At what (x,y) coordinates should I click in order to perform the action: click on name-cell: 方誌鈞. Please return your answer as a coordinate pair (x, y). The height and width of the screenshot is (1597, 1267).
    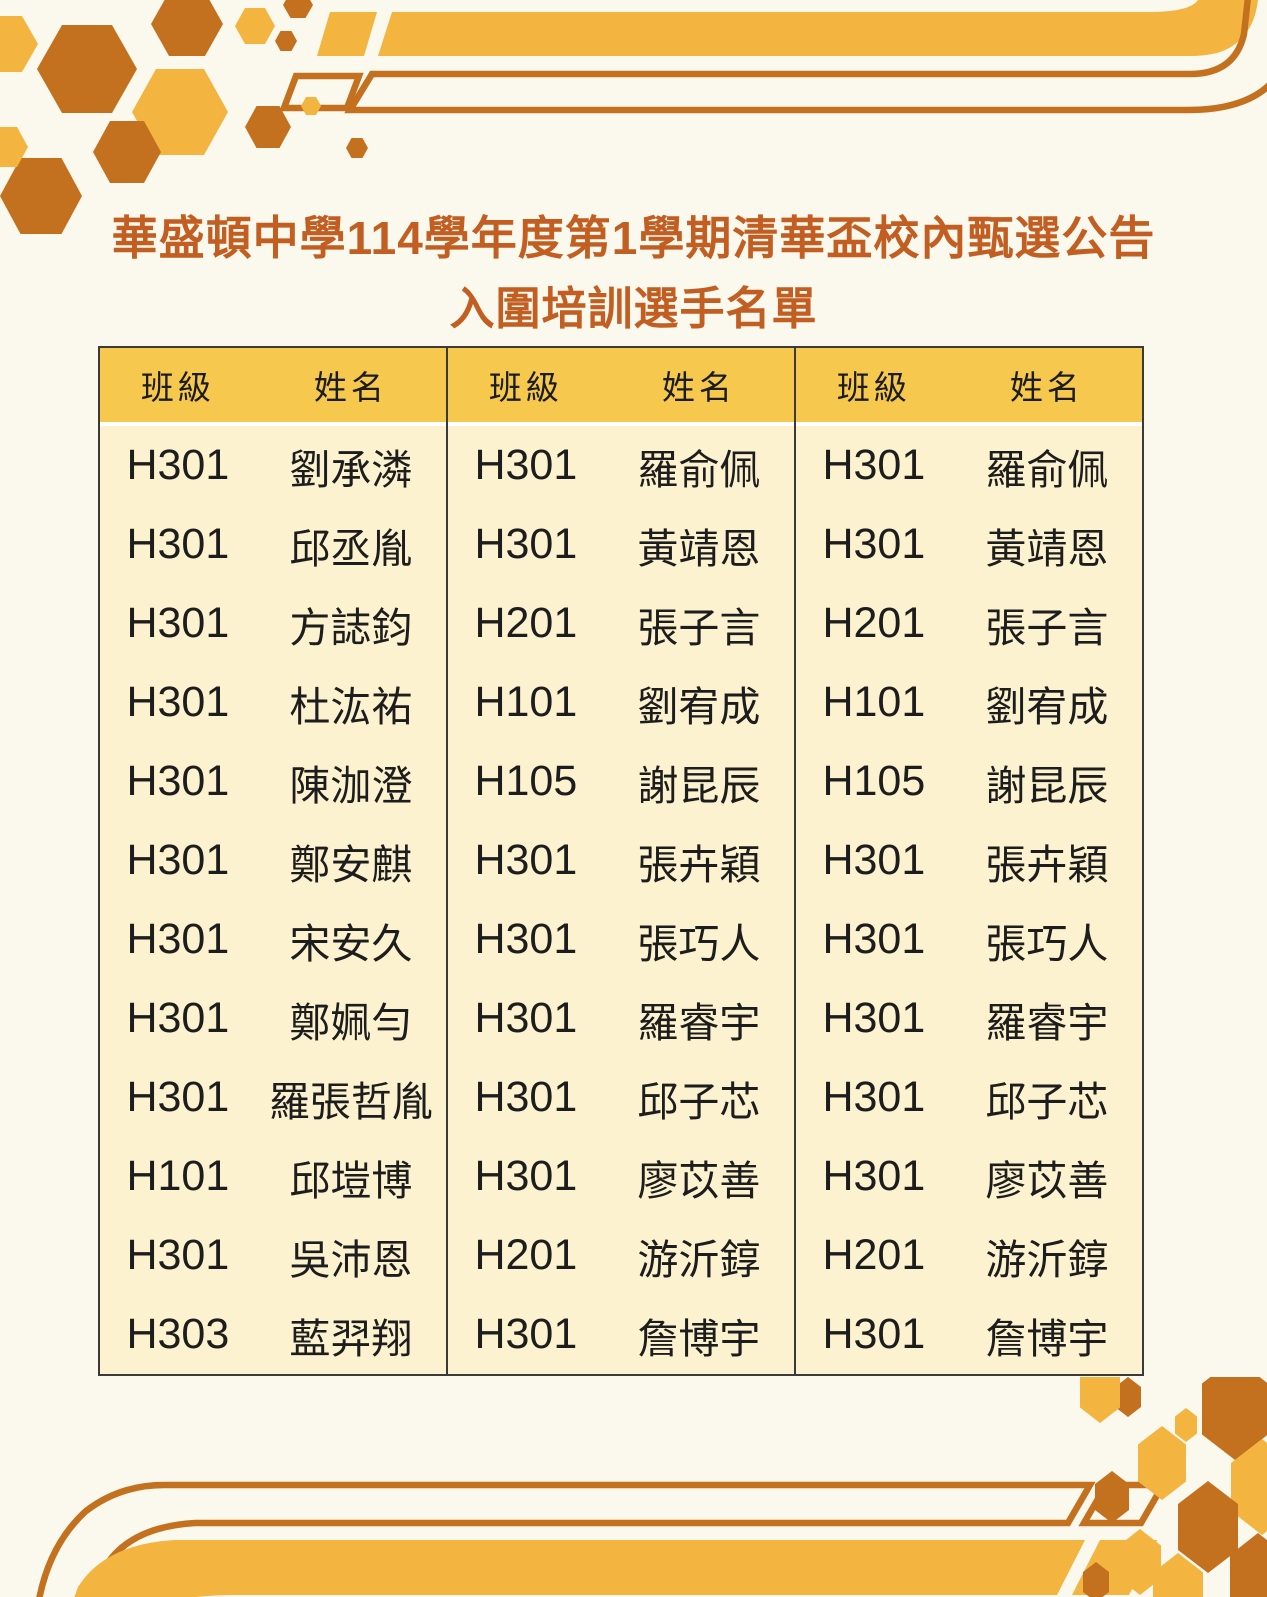
    Looking at the image, I should click on (351, 627).